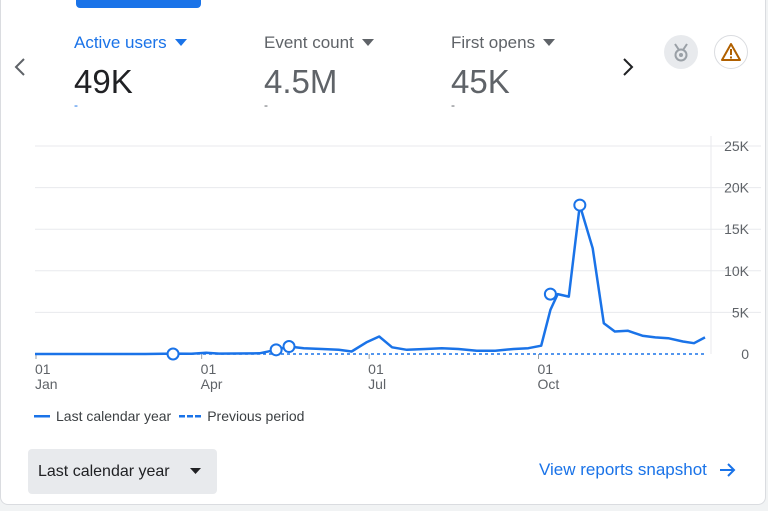 Image resolution: width=768 pixels, height=511 pixels. I want to click on period-select: Last calendar year, so click(122, 471).